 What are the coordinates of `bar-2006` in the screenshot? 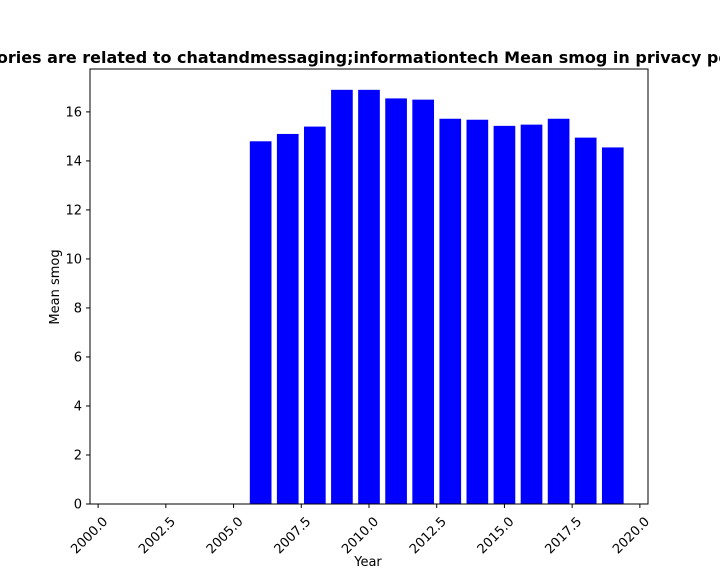 It's located at (260, 322).